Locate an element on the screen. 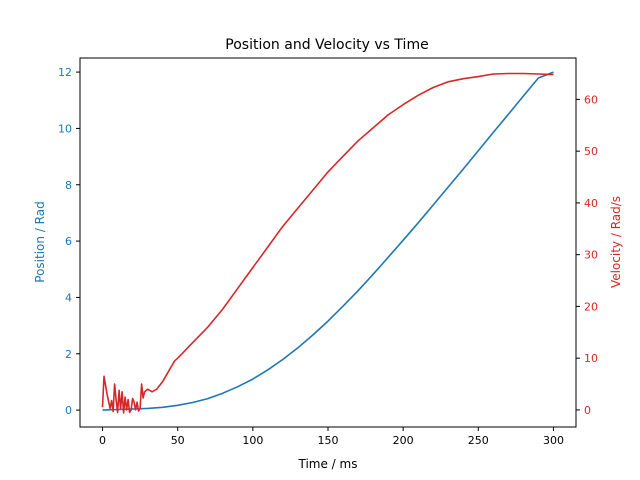 This screenshot has width=640, height=480. x-tick-label: 200 is located at coordinates (403, 440).